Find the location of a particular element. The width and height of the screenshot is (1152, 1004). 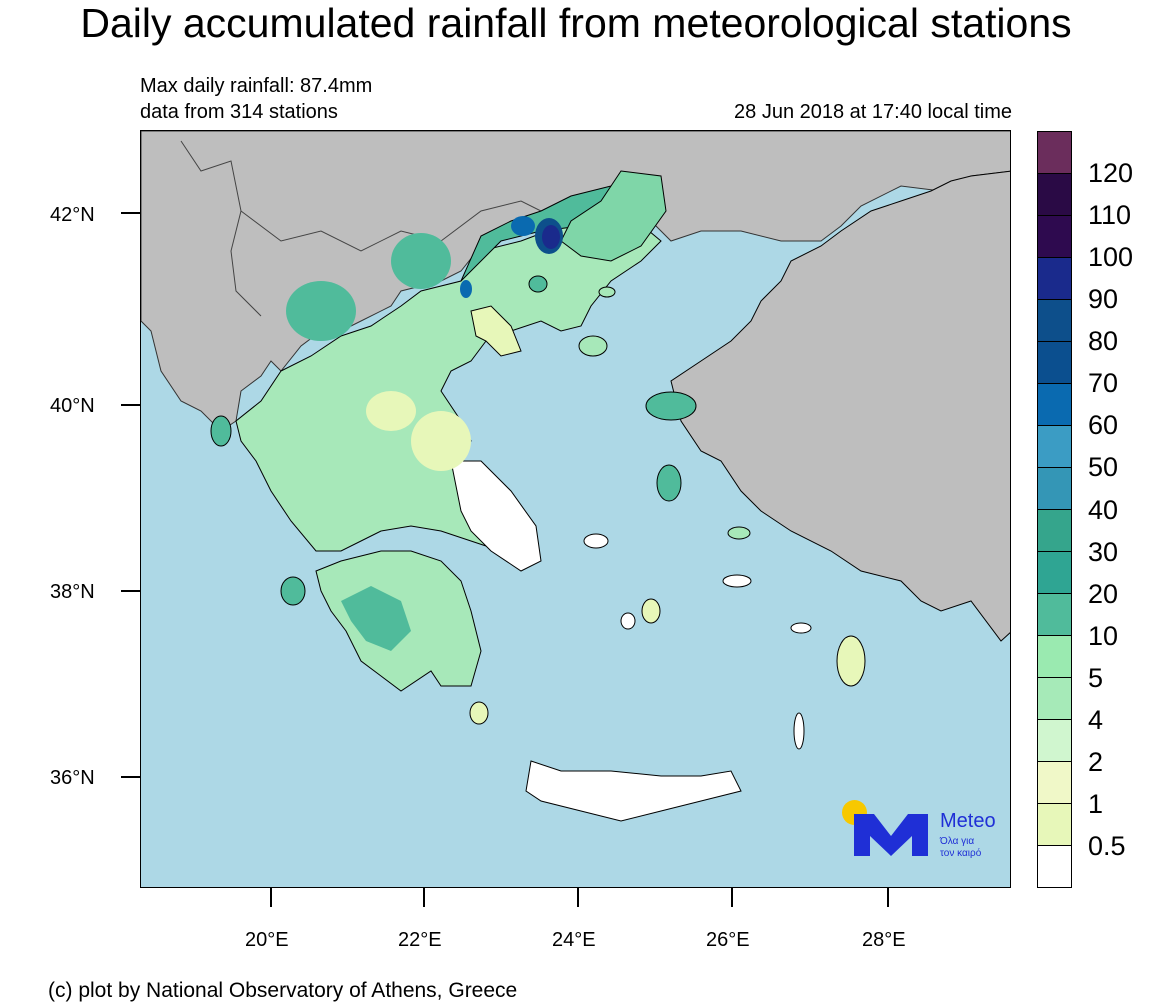

lat-tick-label: 42°N is located at coordinates (72, 215).